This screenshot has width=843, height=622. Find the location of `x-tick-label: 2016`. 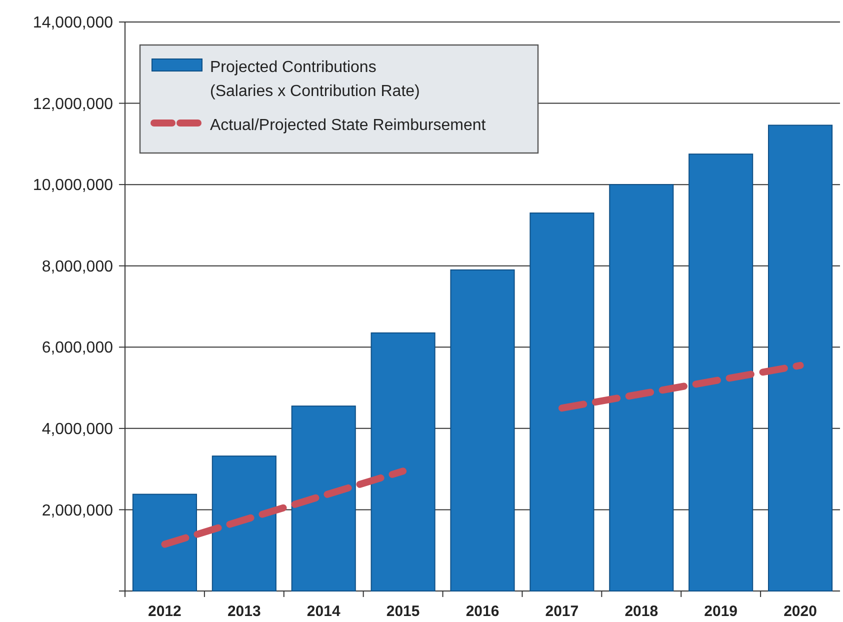

x-tick-label: 2016 is located at coordinates (483, 611).